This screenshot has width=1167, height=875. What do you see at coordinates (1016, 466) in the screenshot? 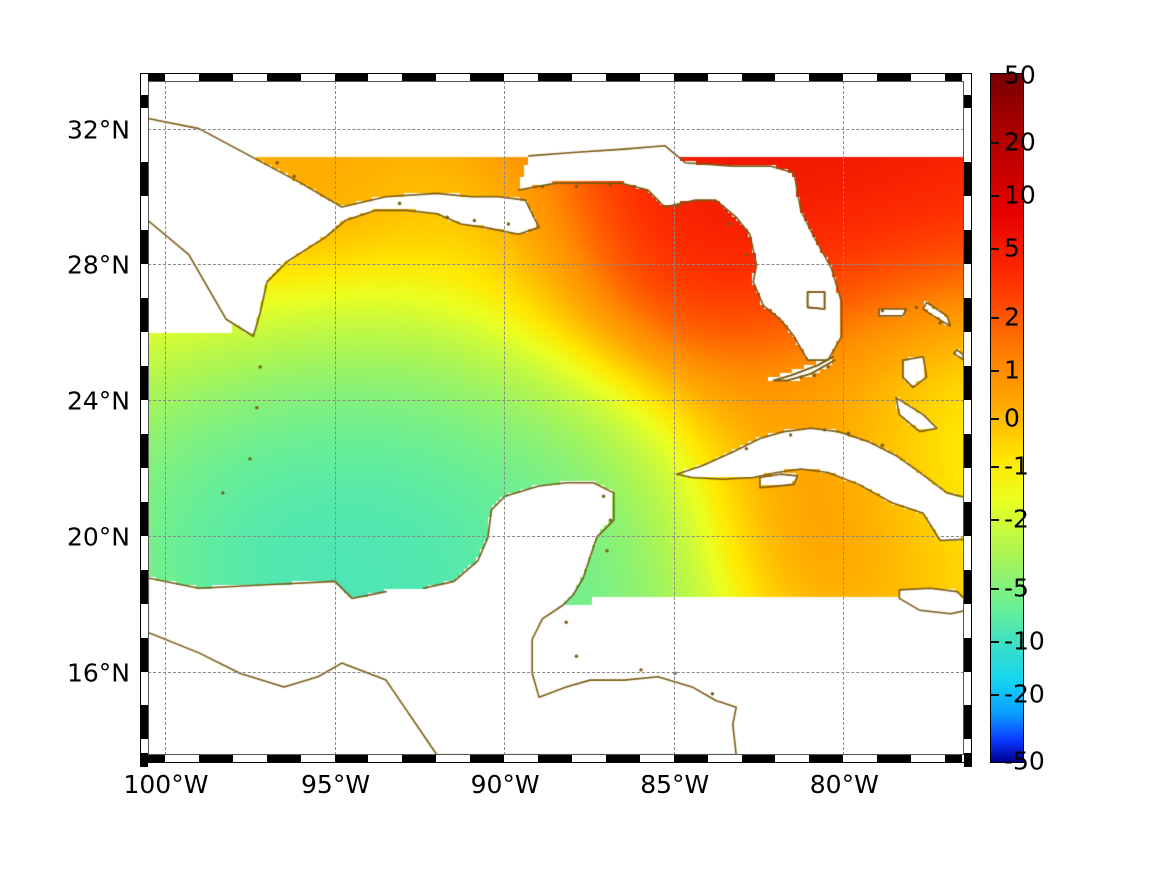
I see `colorbar-tick-label: -1` at bounding box center [1016, 466].